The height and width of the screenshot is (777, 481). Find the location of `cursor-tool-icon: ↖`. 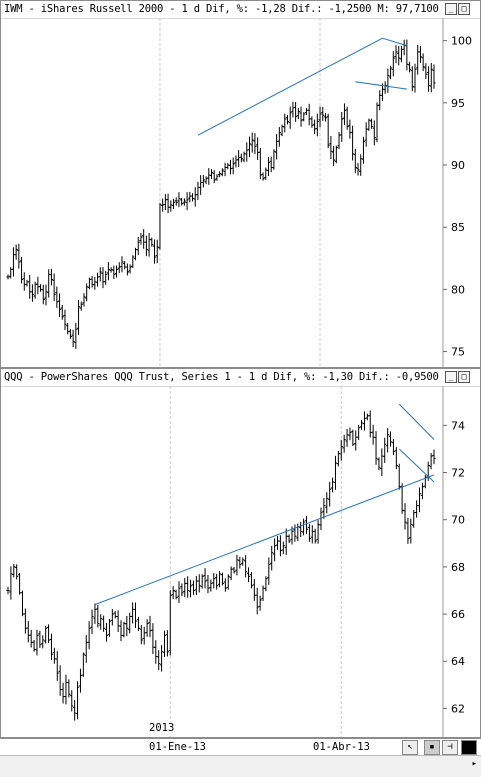

cursor-tool-icon: ↖ is located at coordinates (410, 747).